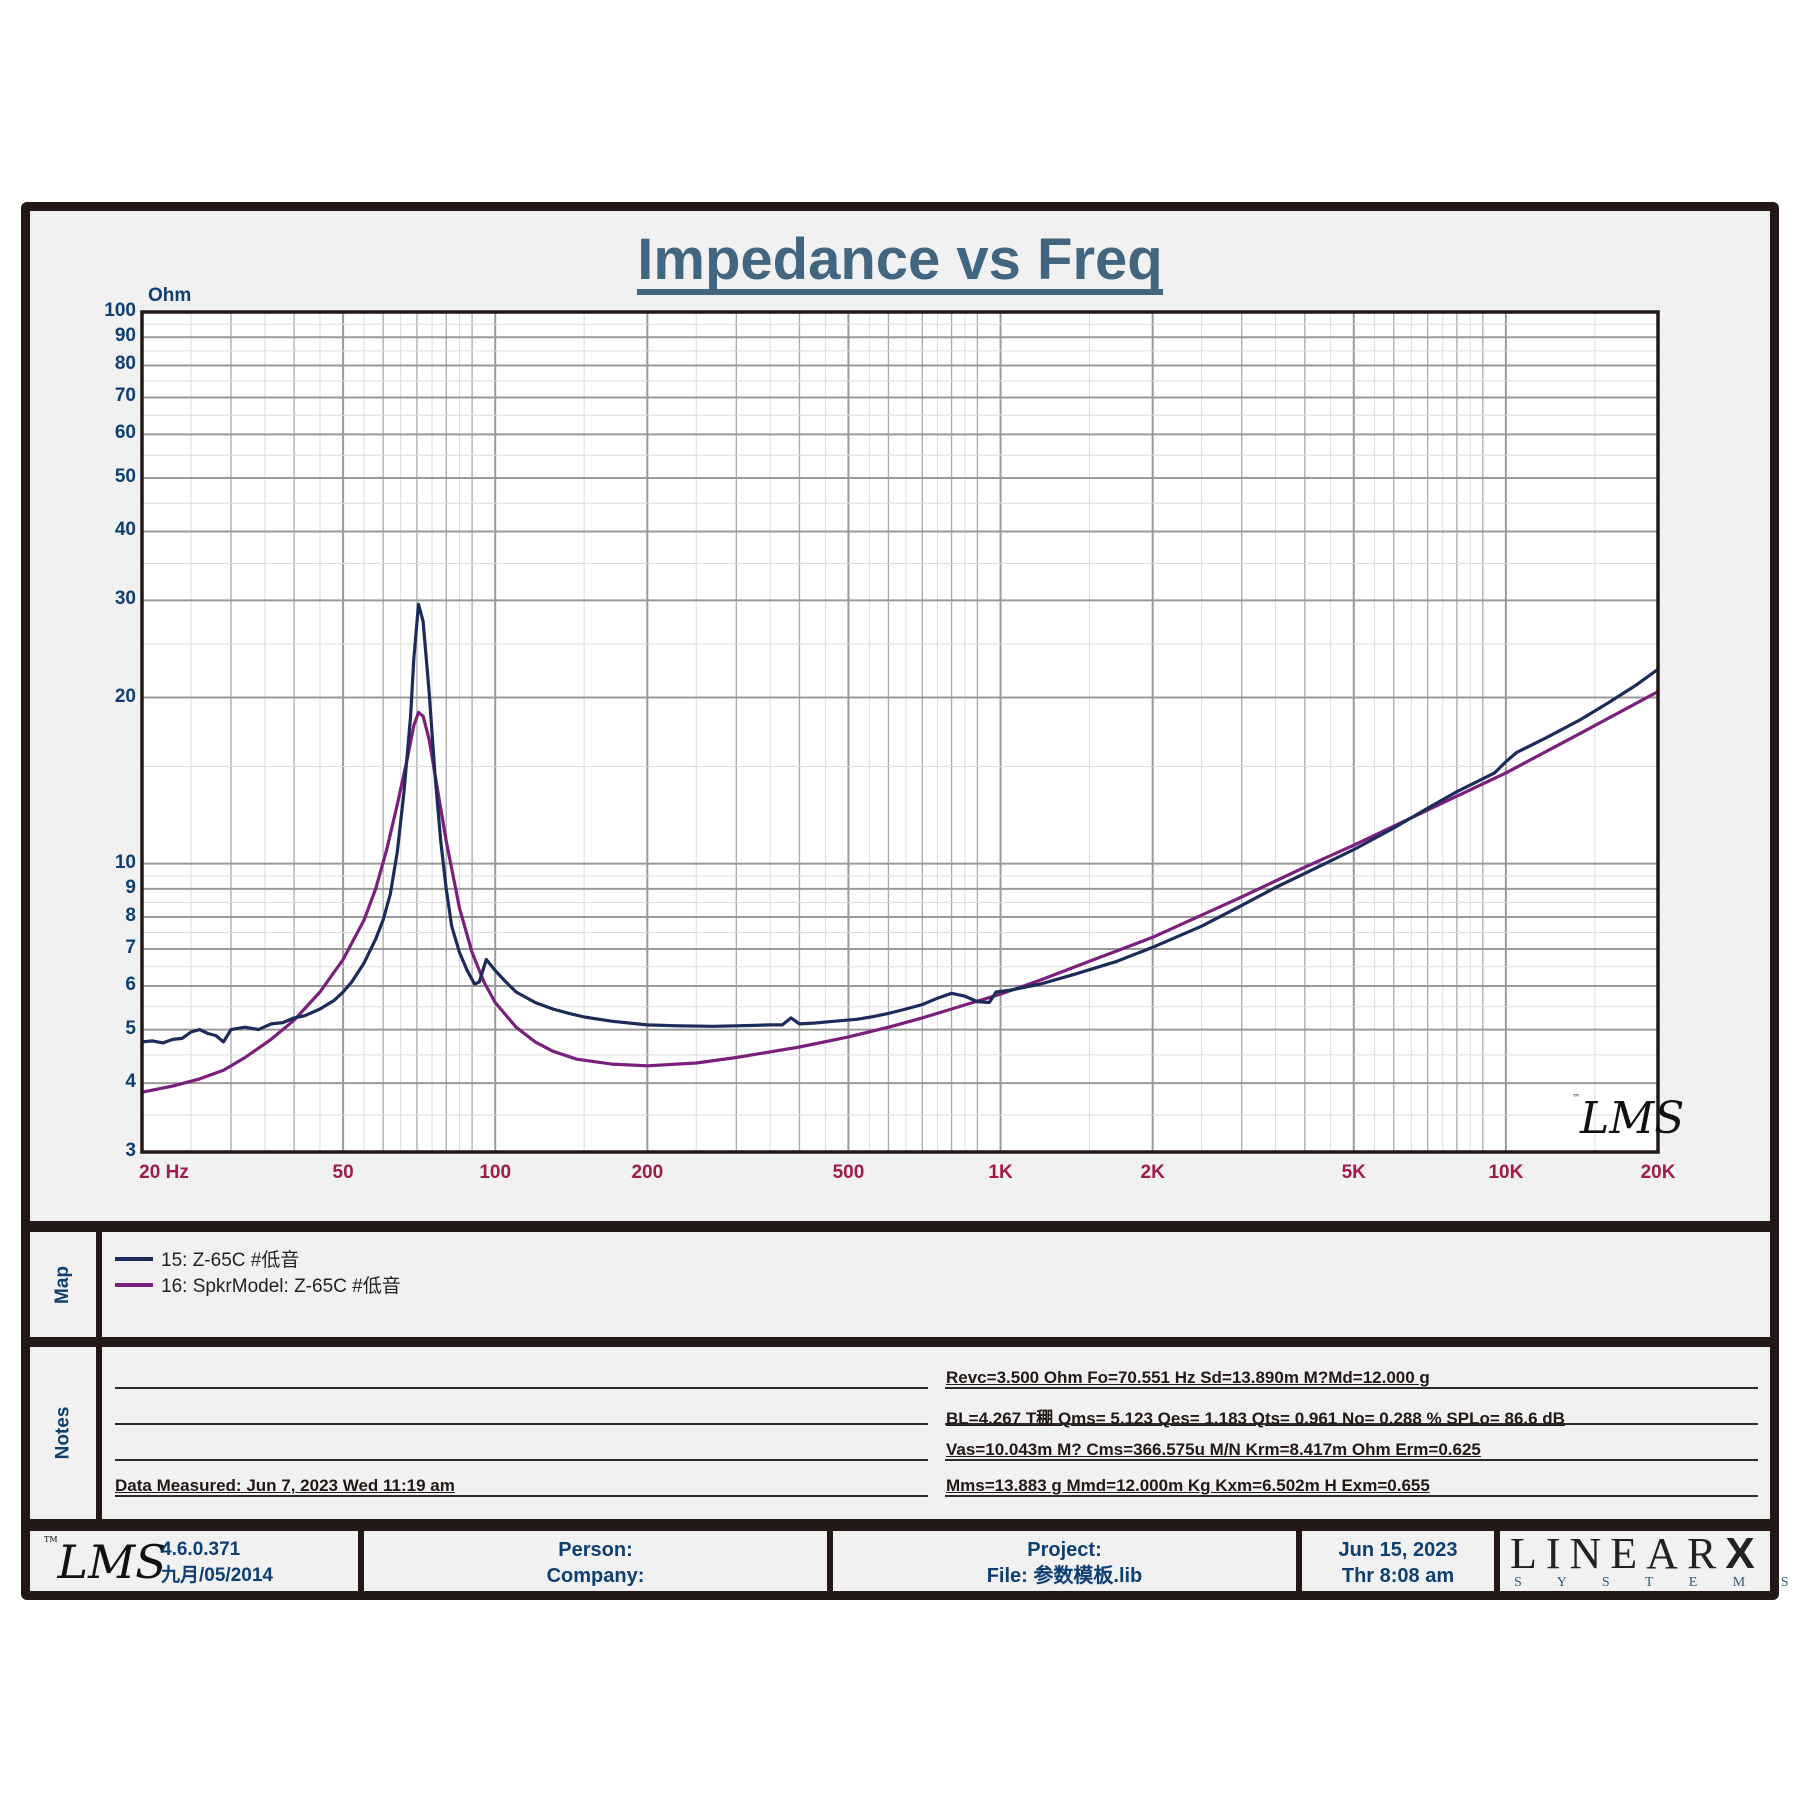 This screenshot has width=1800, height=1800. What do you see at coordinates (1657, 1582) in the screenshot?
I see `linearx-systems: S Y S T E M S` at bounding box center [1657, 1582].